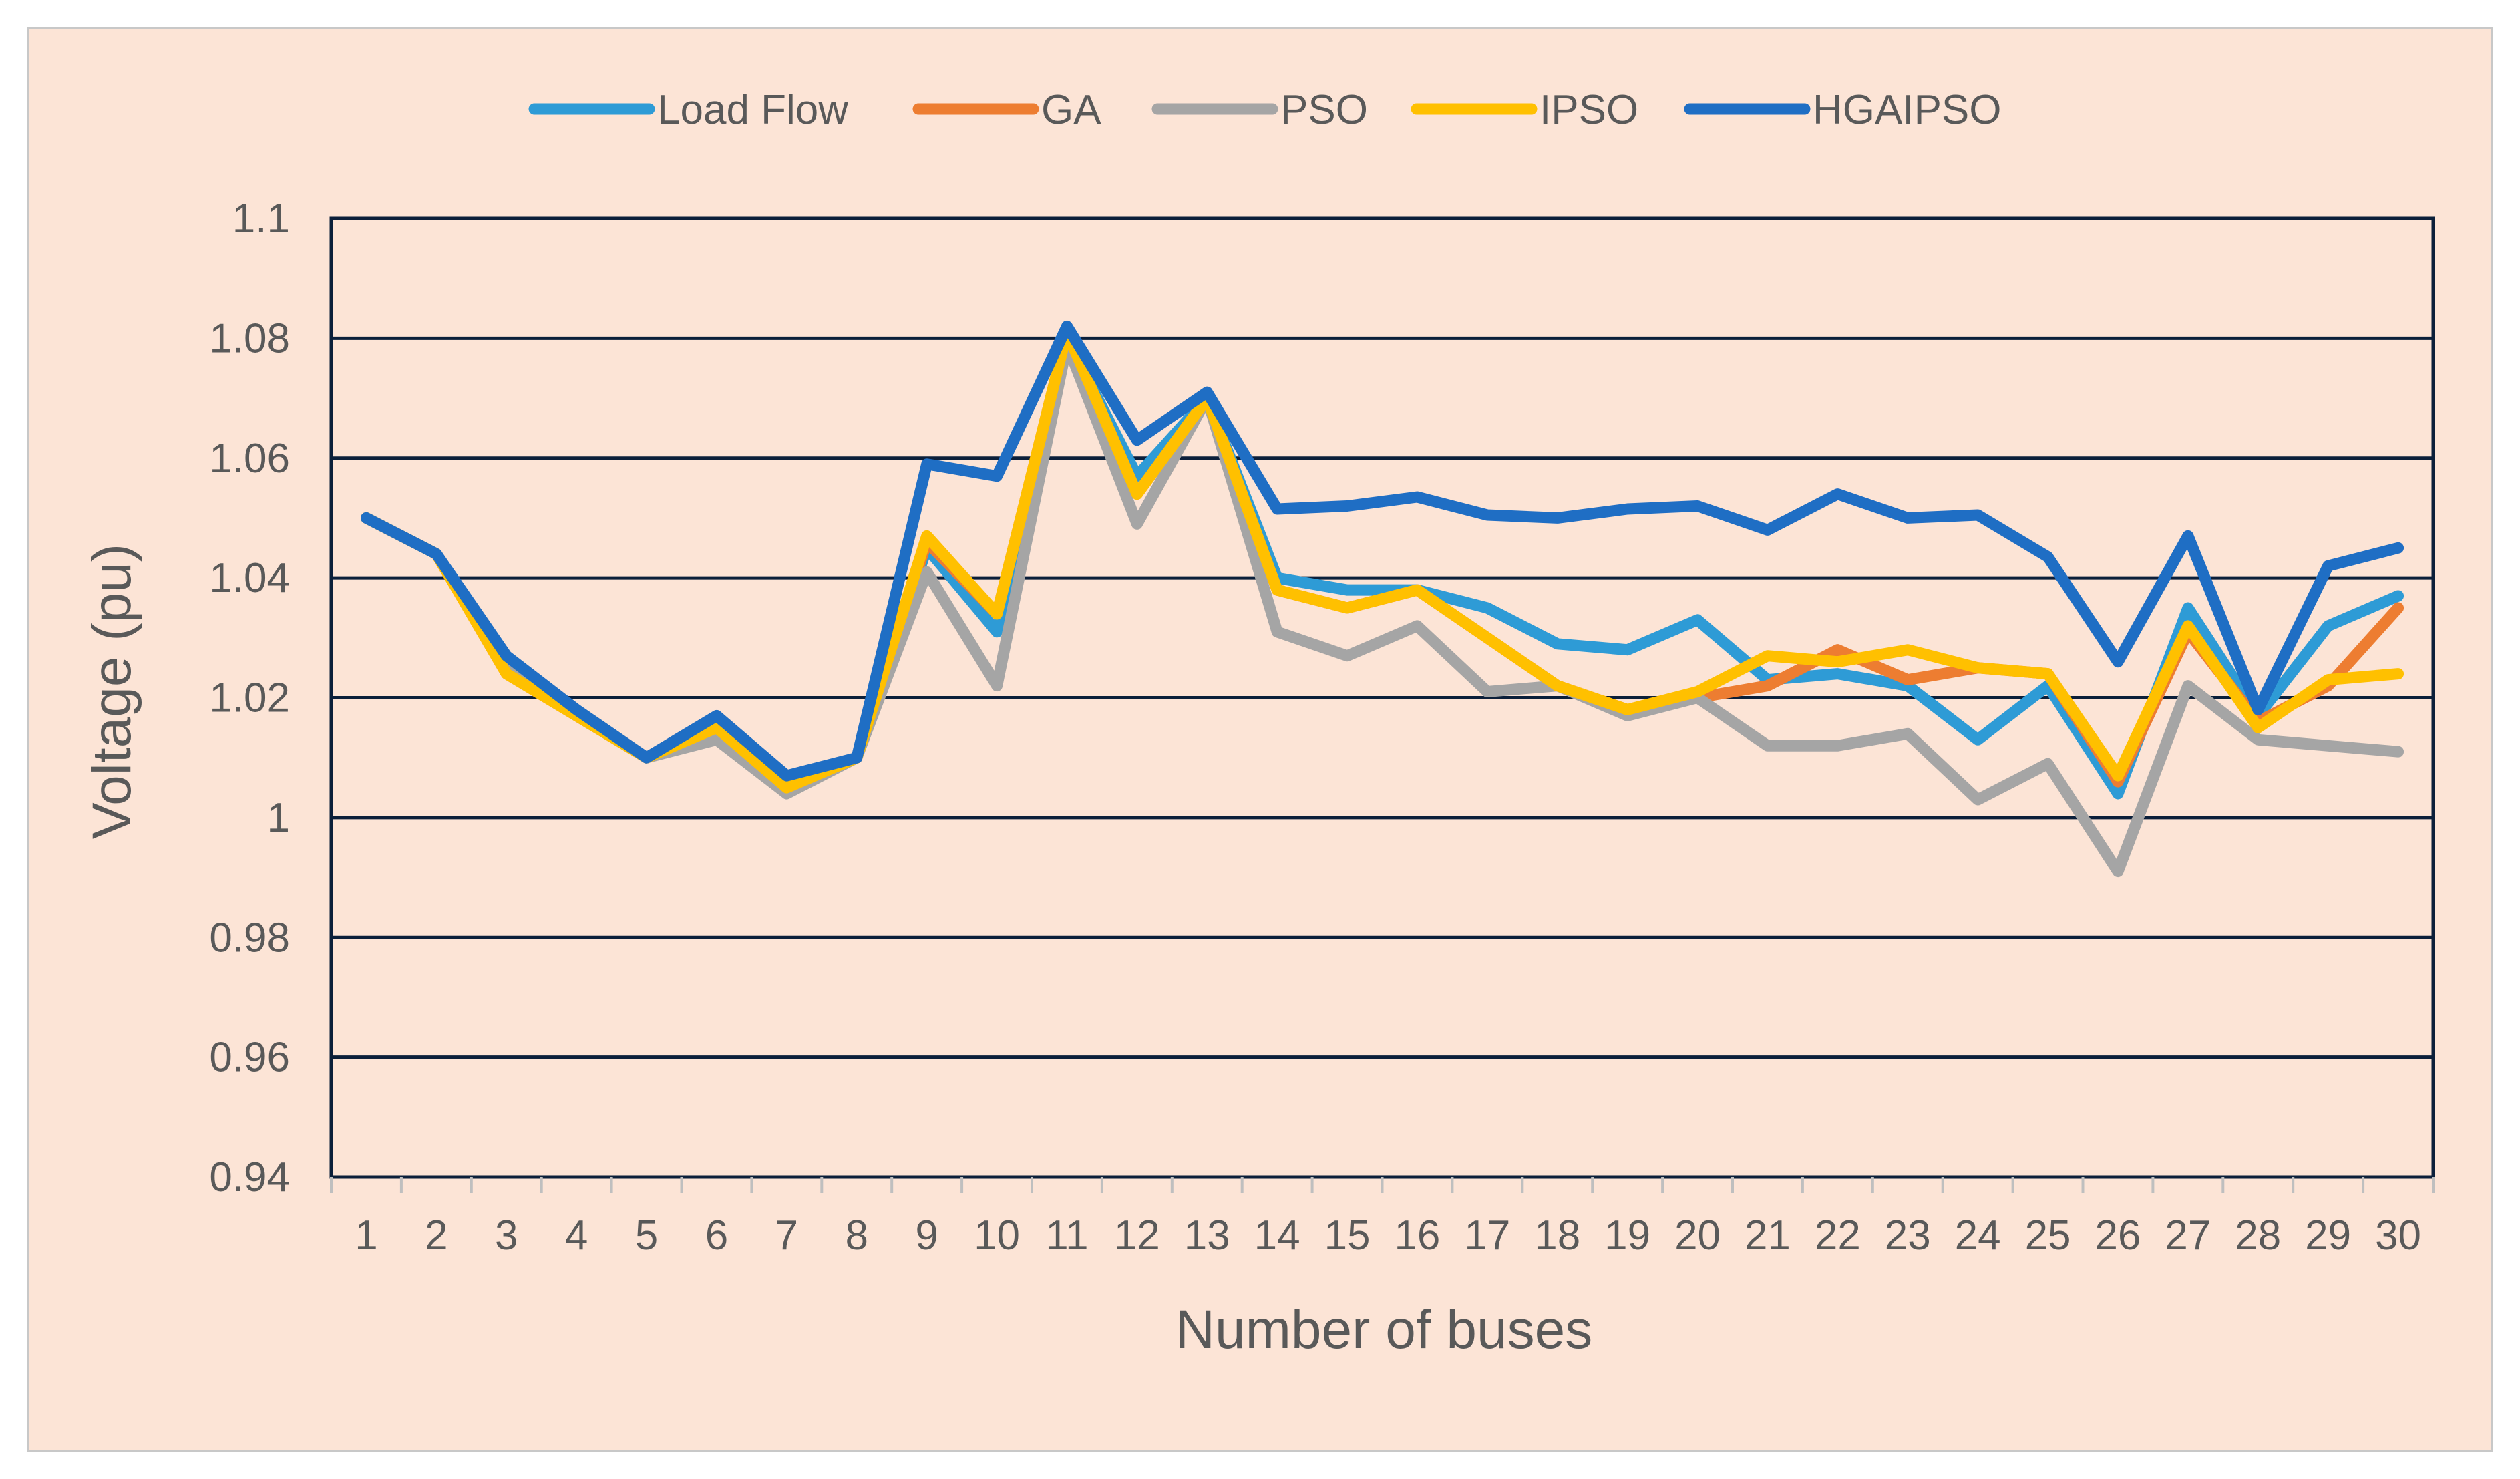 The height and width of the screenshot is (1479, 2520). Describe the element at coordinates (1384, 1329) in the screenshot. I see `x-axis-title: Number of buses` at that location.